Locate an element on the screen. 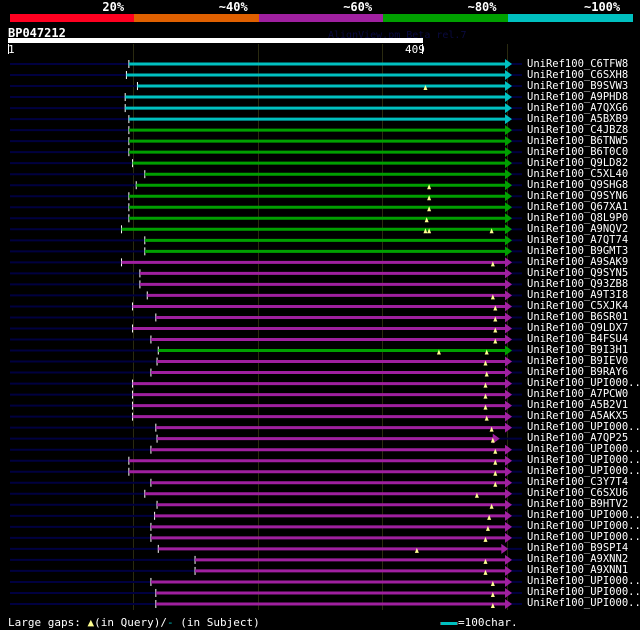 The width and height of the screenshot is (640, 630). hit-label: UniRef100_B6SR01 is located at coordinates (578, 316).